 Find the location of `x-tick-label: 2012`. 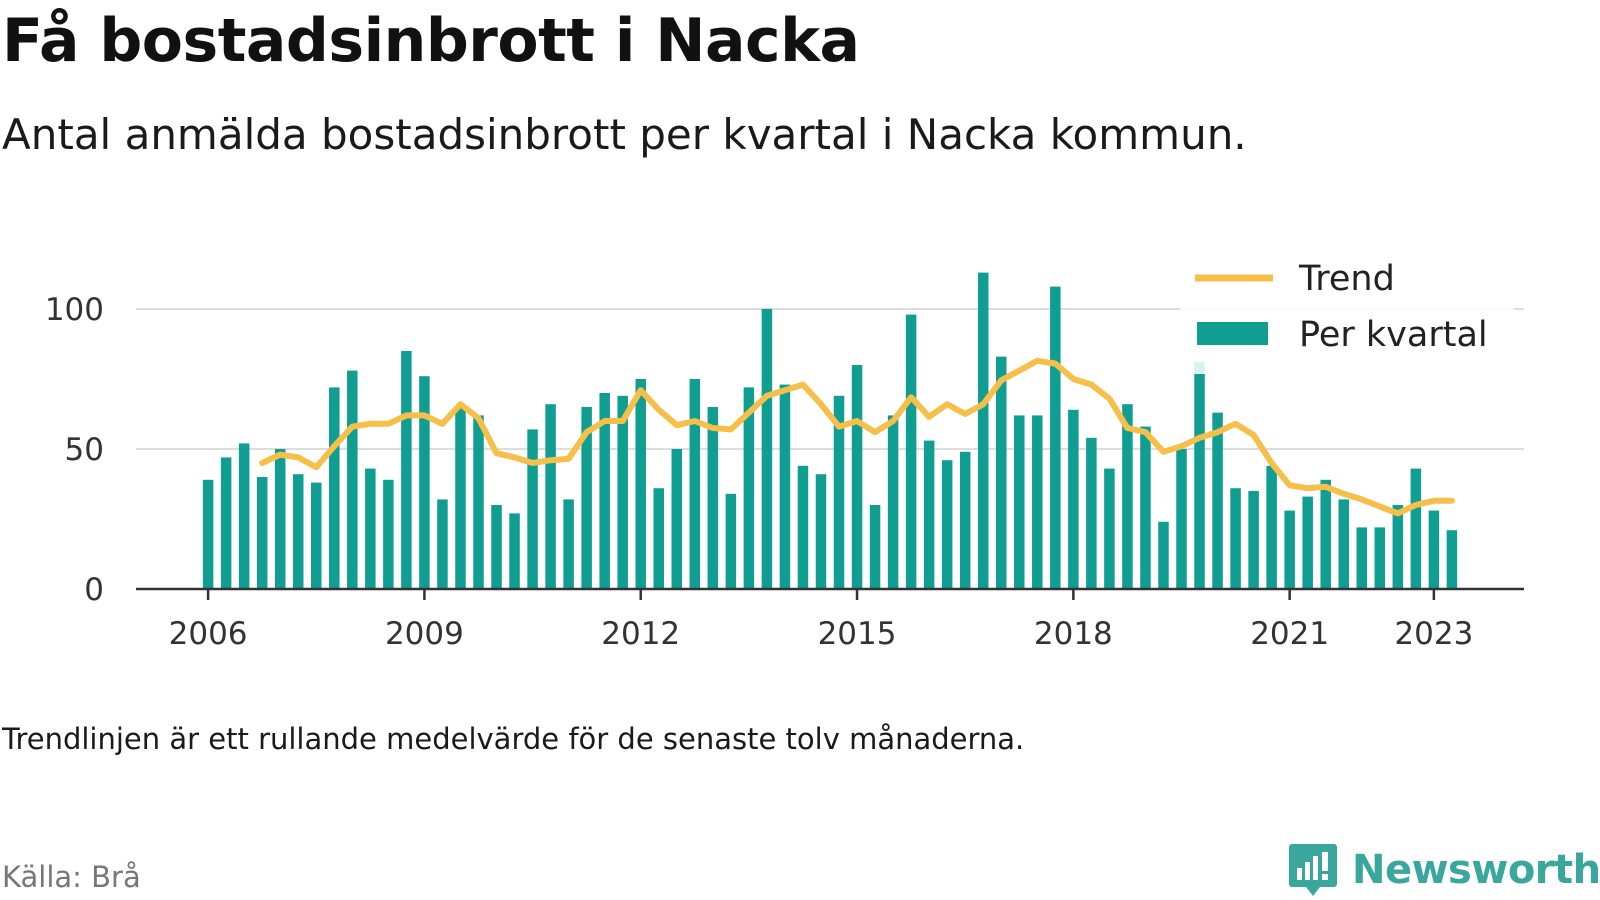

x-tick-label: 2012 is located at coordinates (640, 634).